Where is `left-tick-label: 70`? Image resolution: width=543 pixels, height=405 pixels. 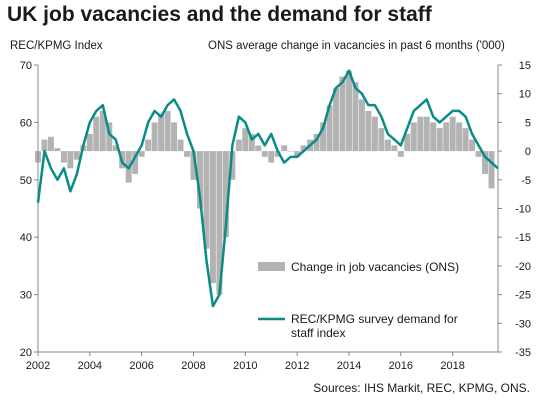 left-tick-label: 70 is located at coordinates (26, 66).